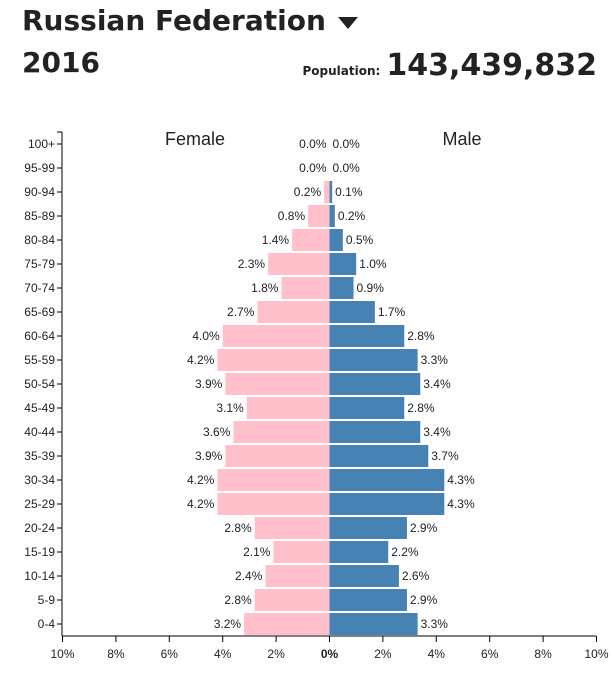  What do you see at coordinates (39, 384) in the screenshot?
I see `age-group-label: 50-54` at bounding box center [39, 384].